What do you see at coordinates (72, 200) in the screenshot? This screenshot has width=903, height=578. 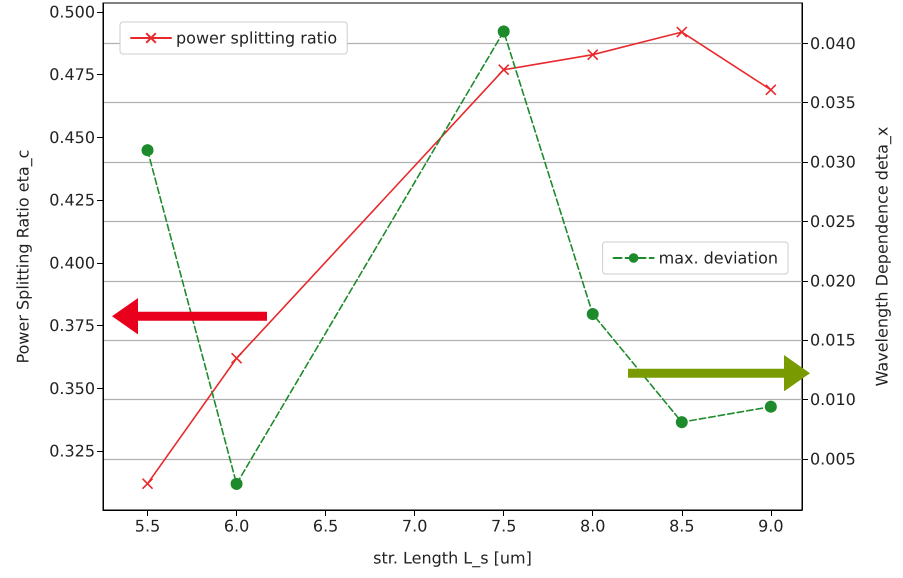 I see `y-tick-label: 0.425` at bounding box center [72, 200].